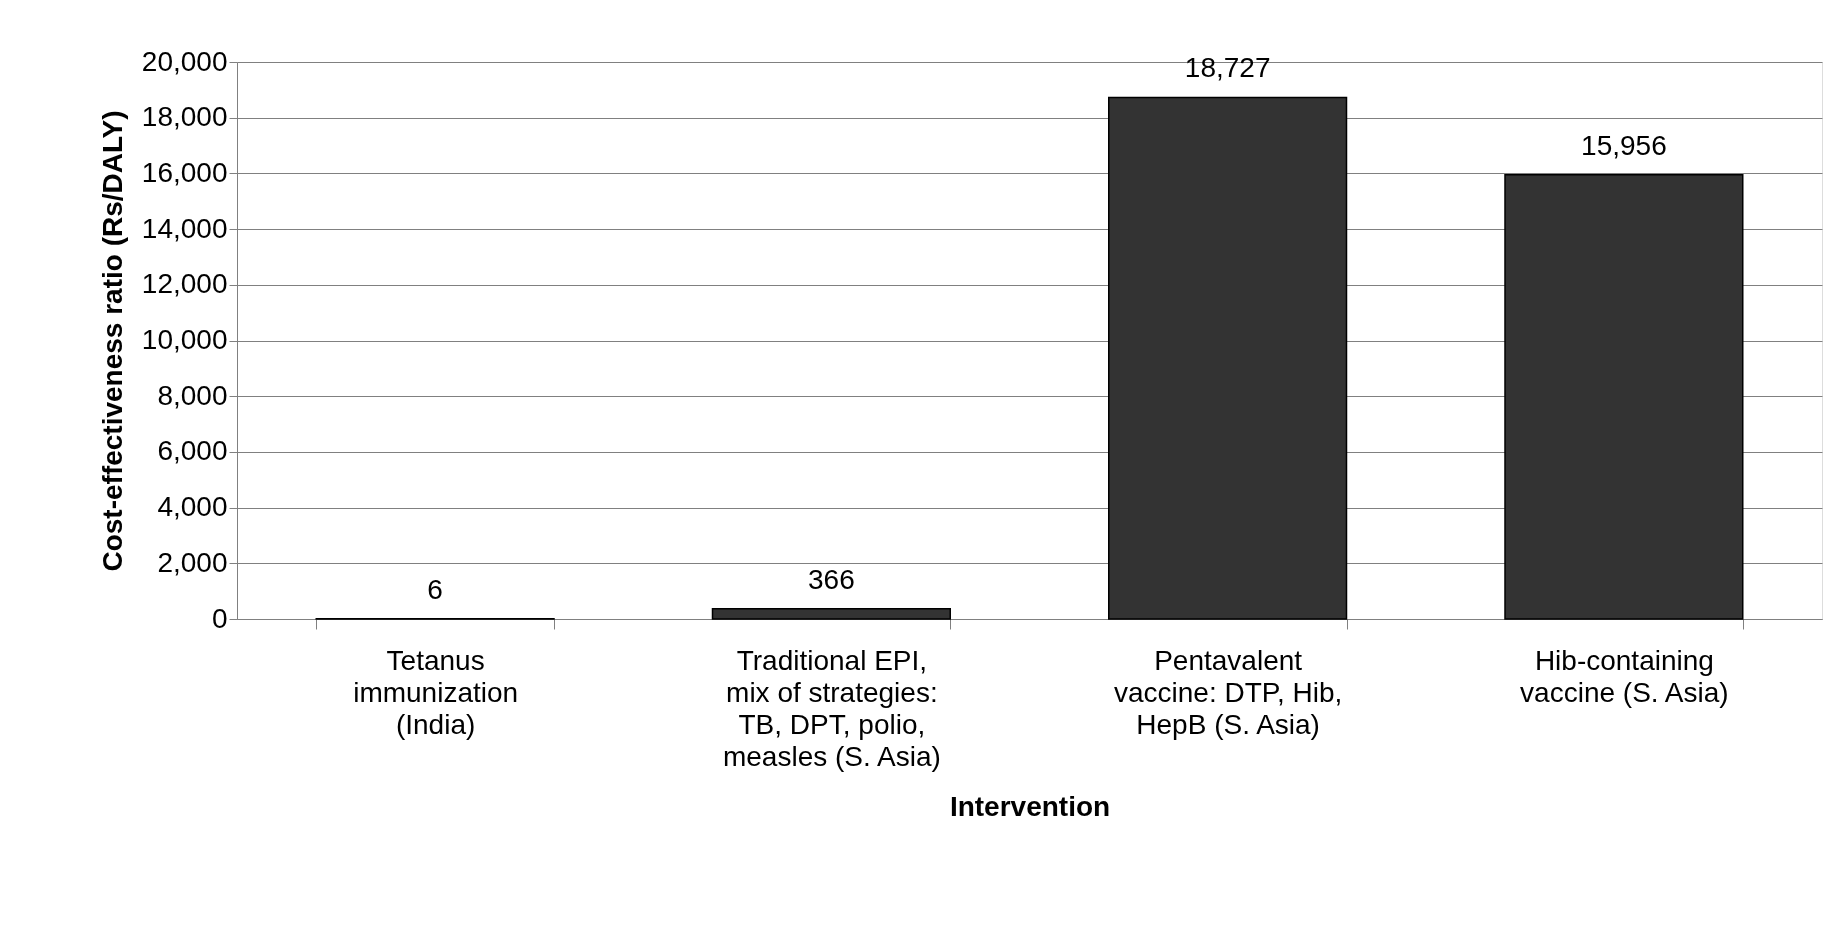 Image resolution: width=1828 pixels, height=928 pixels. What do you see at coordinates (112, 341) in the screenshot?
I see `y-axis-title: Cost-effectiveness ratio (Rs/DALY)` at bounding box center [112, 341].